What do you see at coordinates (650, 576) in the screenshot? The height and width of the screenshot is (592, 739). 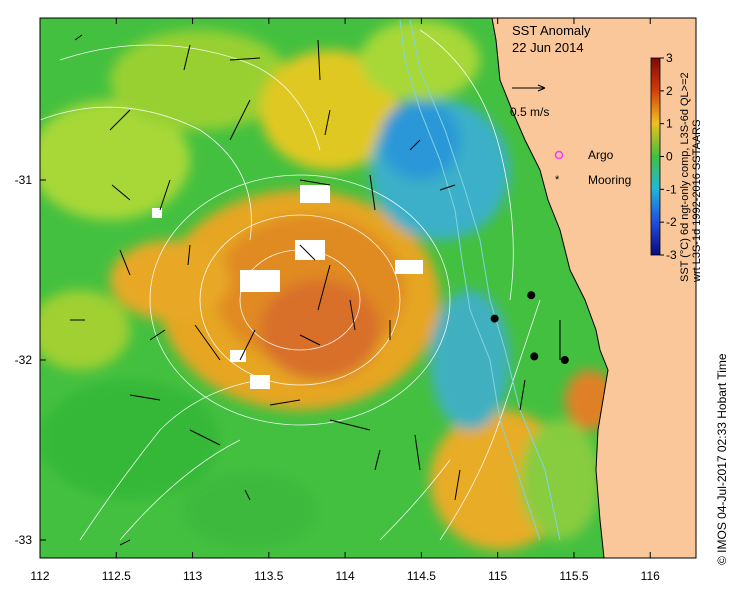 I see `x-tick-label: 116` at bounding box center [650, 576].